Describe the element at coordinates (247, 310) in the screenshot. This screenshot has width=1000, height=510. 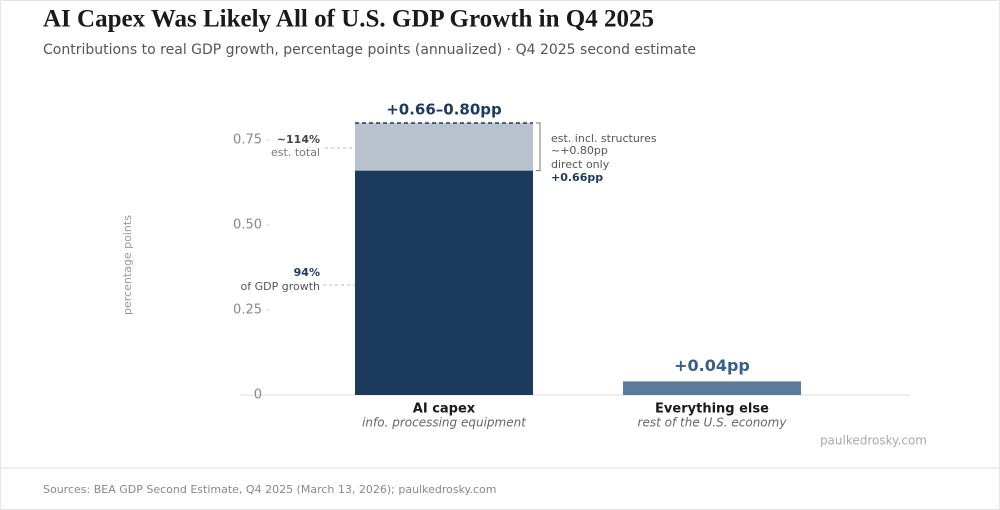
I see `y-tick-label: 0.25` at that location.